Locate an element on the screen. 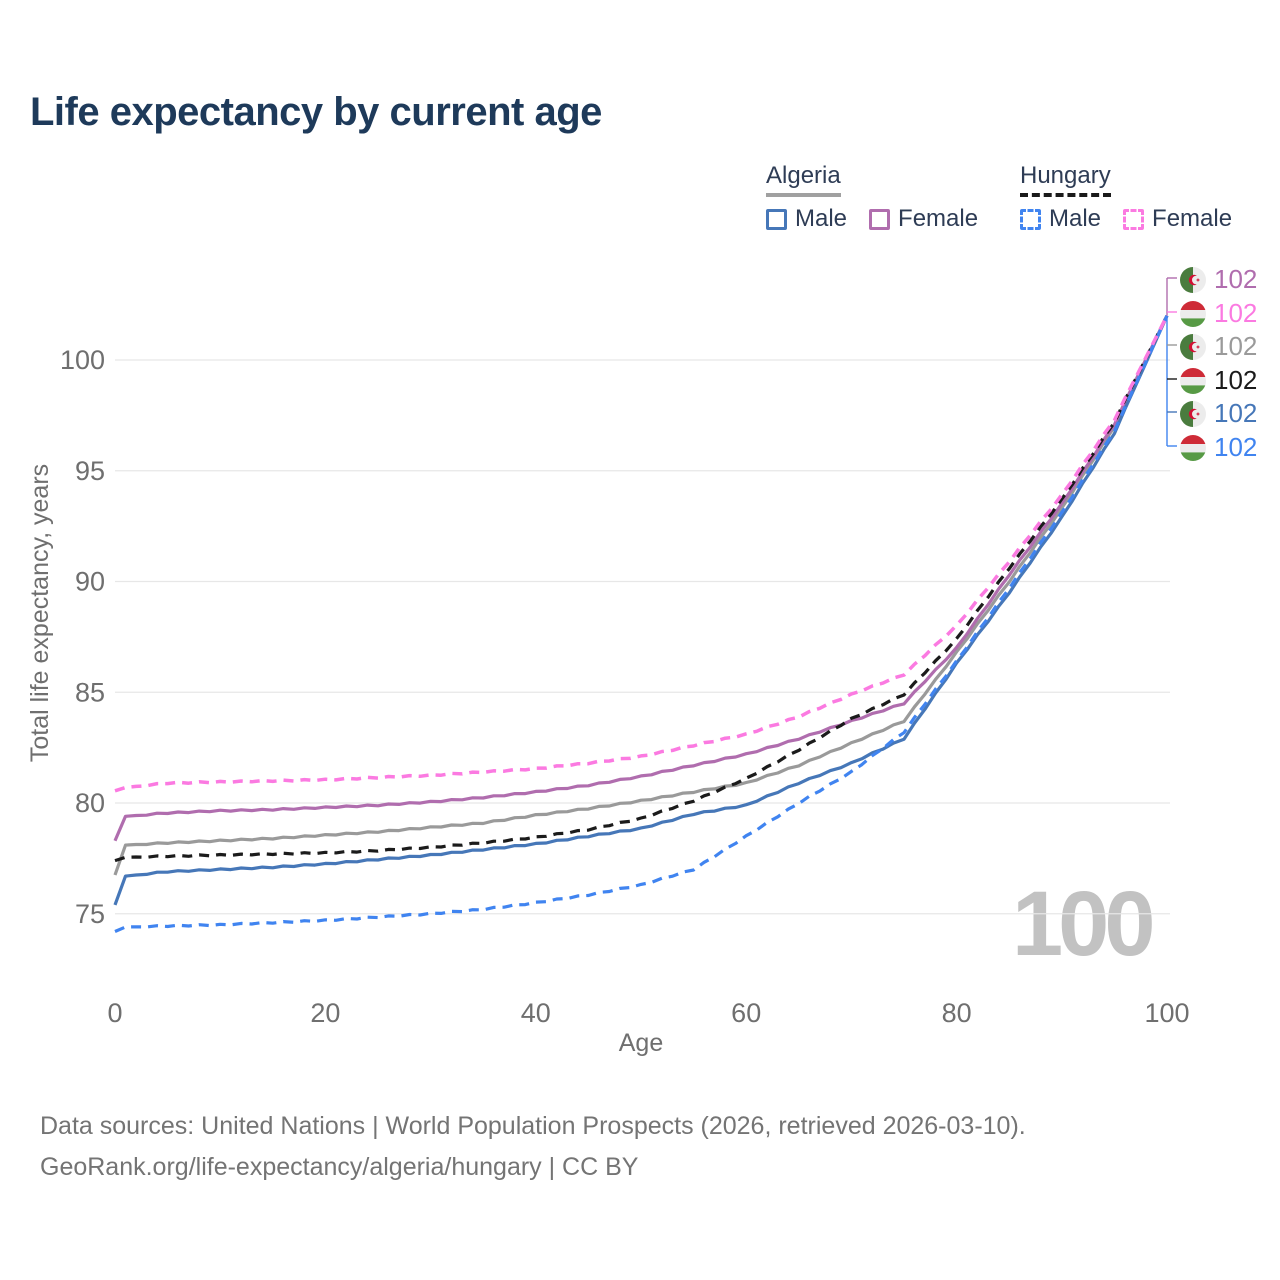  legend-label-hungary-male: Male is located at coordinates (1075, 218).